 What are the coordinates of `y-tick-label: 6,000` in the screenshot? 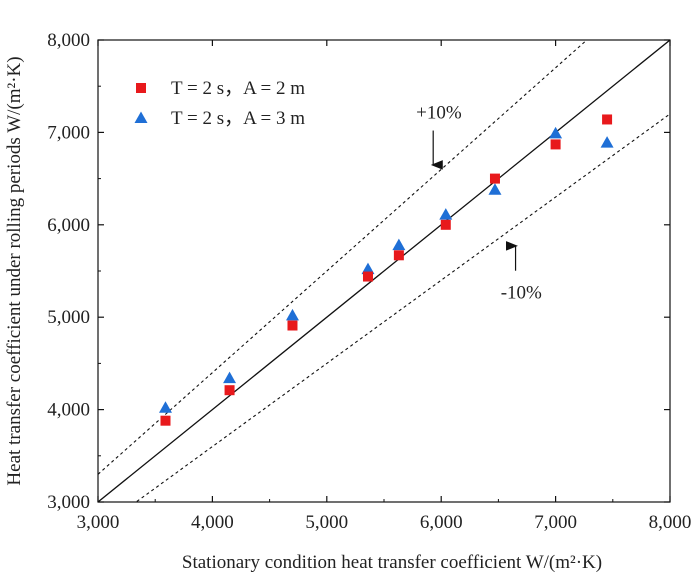 It's located at (68, 225).